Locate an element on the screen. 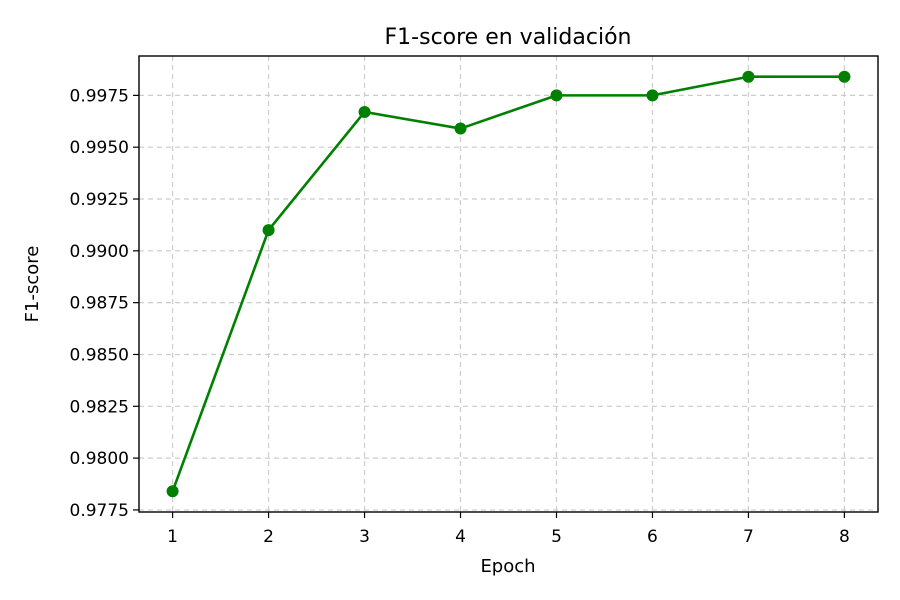 The width and height of the screenshot is (900, 600). y-tick-label: 0.9925 is located at coordinates (99, 200).